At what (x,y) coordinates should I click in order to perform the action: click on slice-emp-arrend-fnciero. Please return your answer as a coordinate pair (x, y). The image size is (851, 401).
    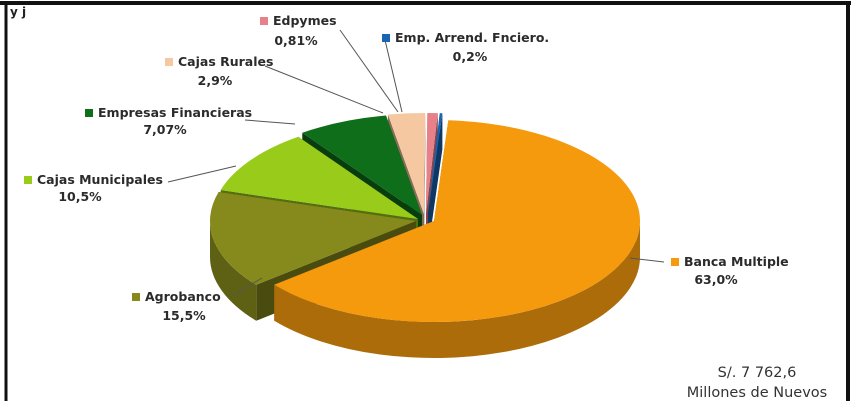
    Looking at the image, I should click on (435, 163).